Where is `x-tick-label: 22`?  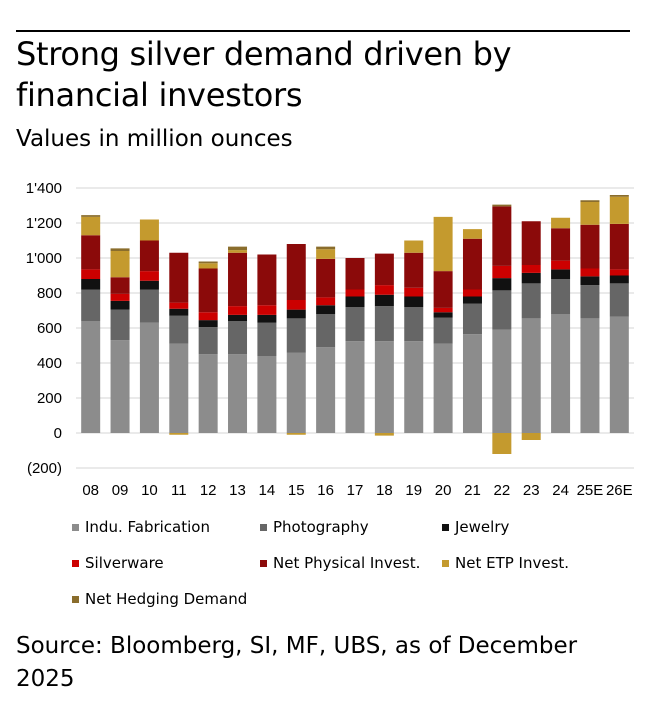 x-tick-label: 22 is located at coordinates (501, 490).